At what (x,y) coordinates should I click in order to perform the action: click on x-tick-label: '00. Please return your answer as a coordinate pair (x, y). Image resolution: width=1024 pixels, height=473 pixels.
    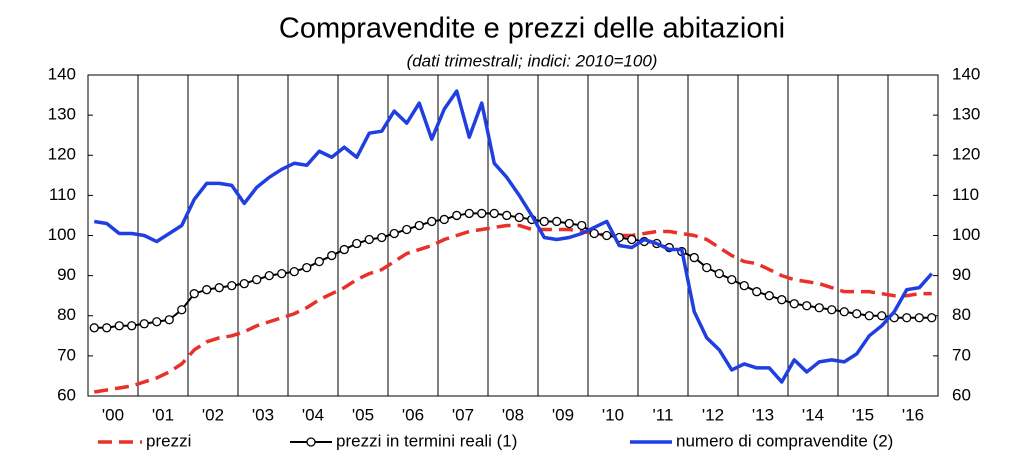
    Looking at the image, I should click on (113, 414).